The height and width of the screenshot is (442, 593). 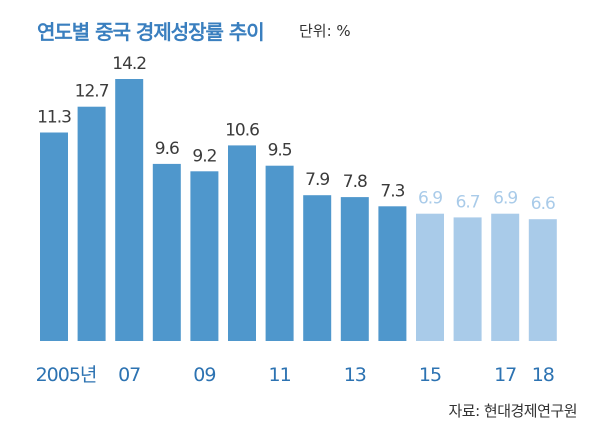 I want to click on source-label: 자료: 현대경제연구원, so click(x=512, y=411).